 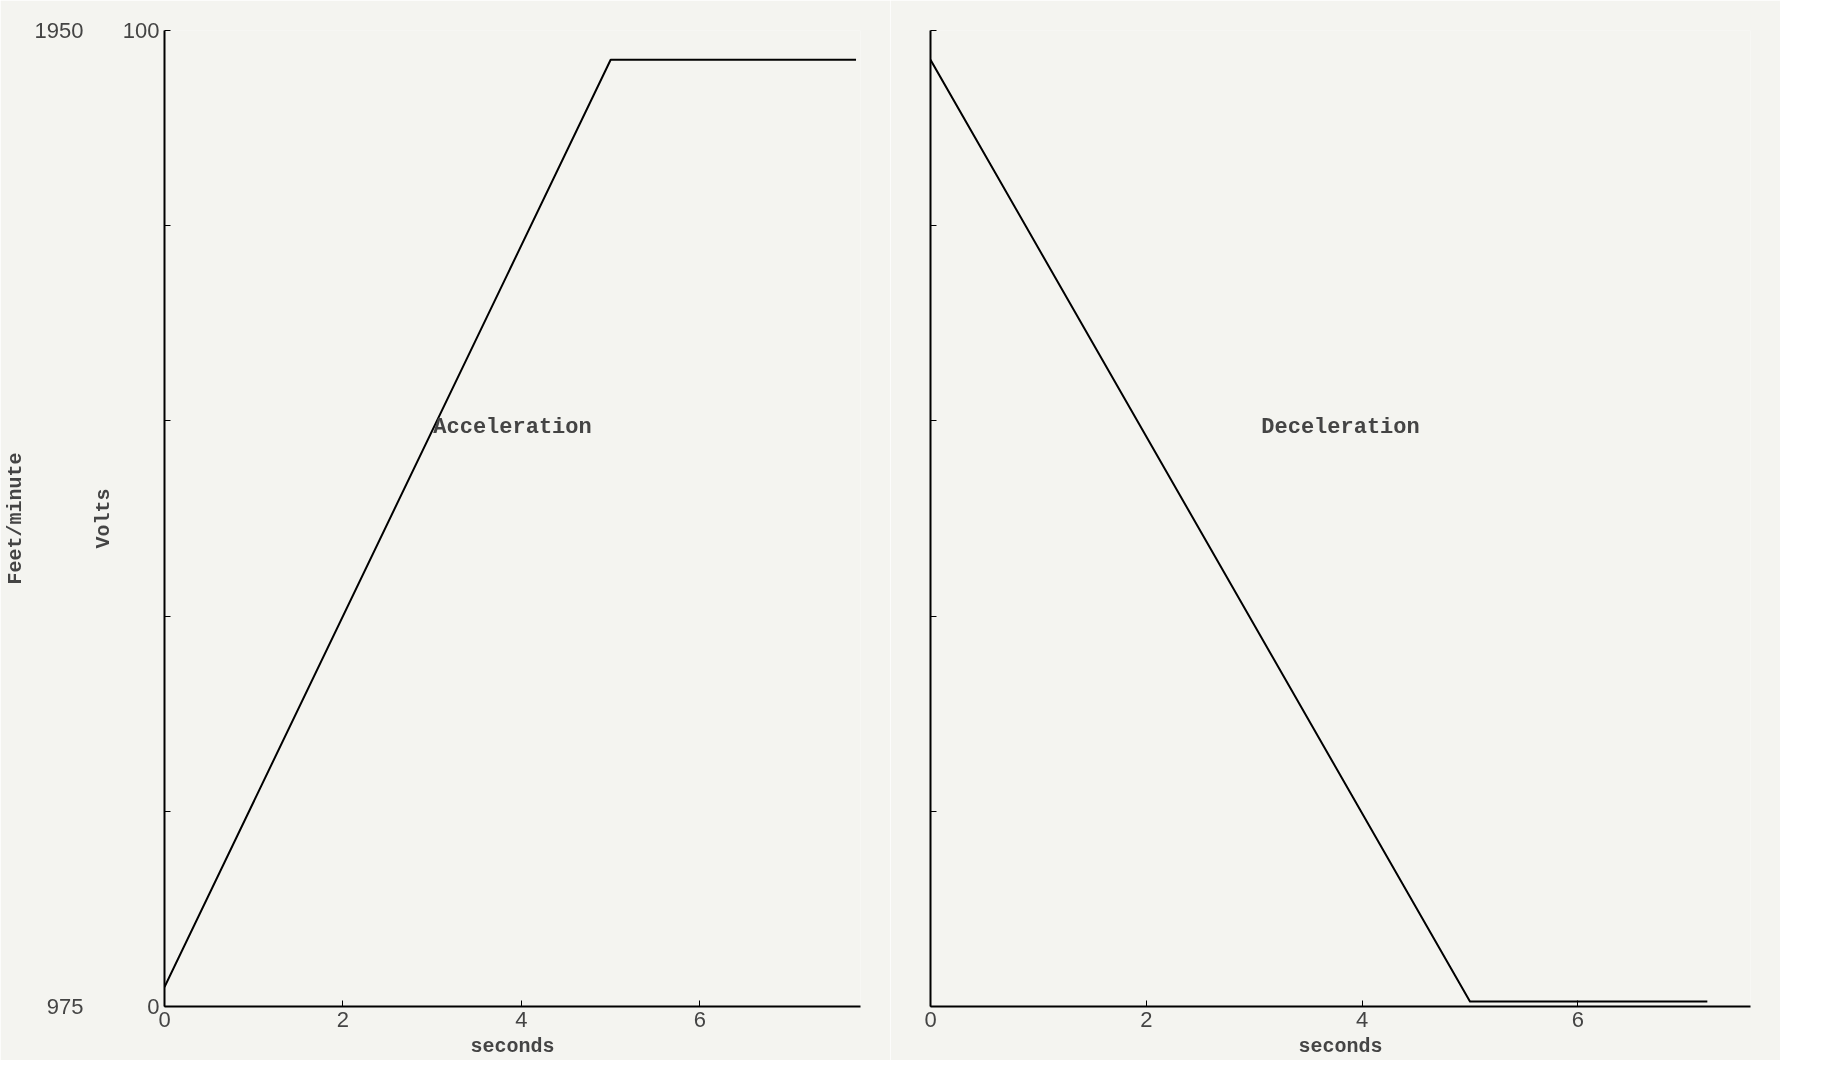 What do you see at coordinates (59, 30) in the screenshot?
I see `y2-tick-label: 1950` at bounding box center [59, 30].